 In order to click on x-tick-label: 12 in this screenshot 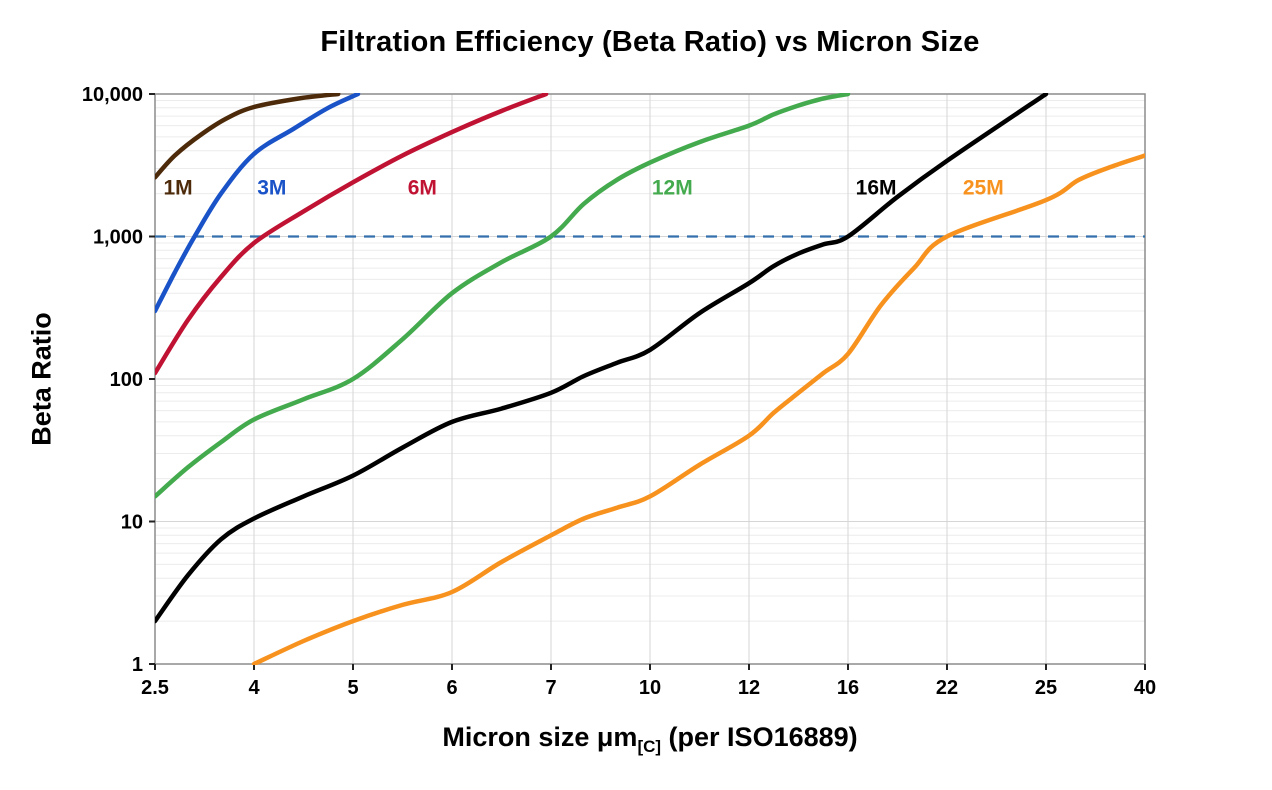, I will do `click(749, 688)`.